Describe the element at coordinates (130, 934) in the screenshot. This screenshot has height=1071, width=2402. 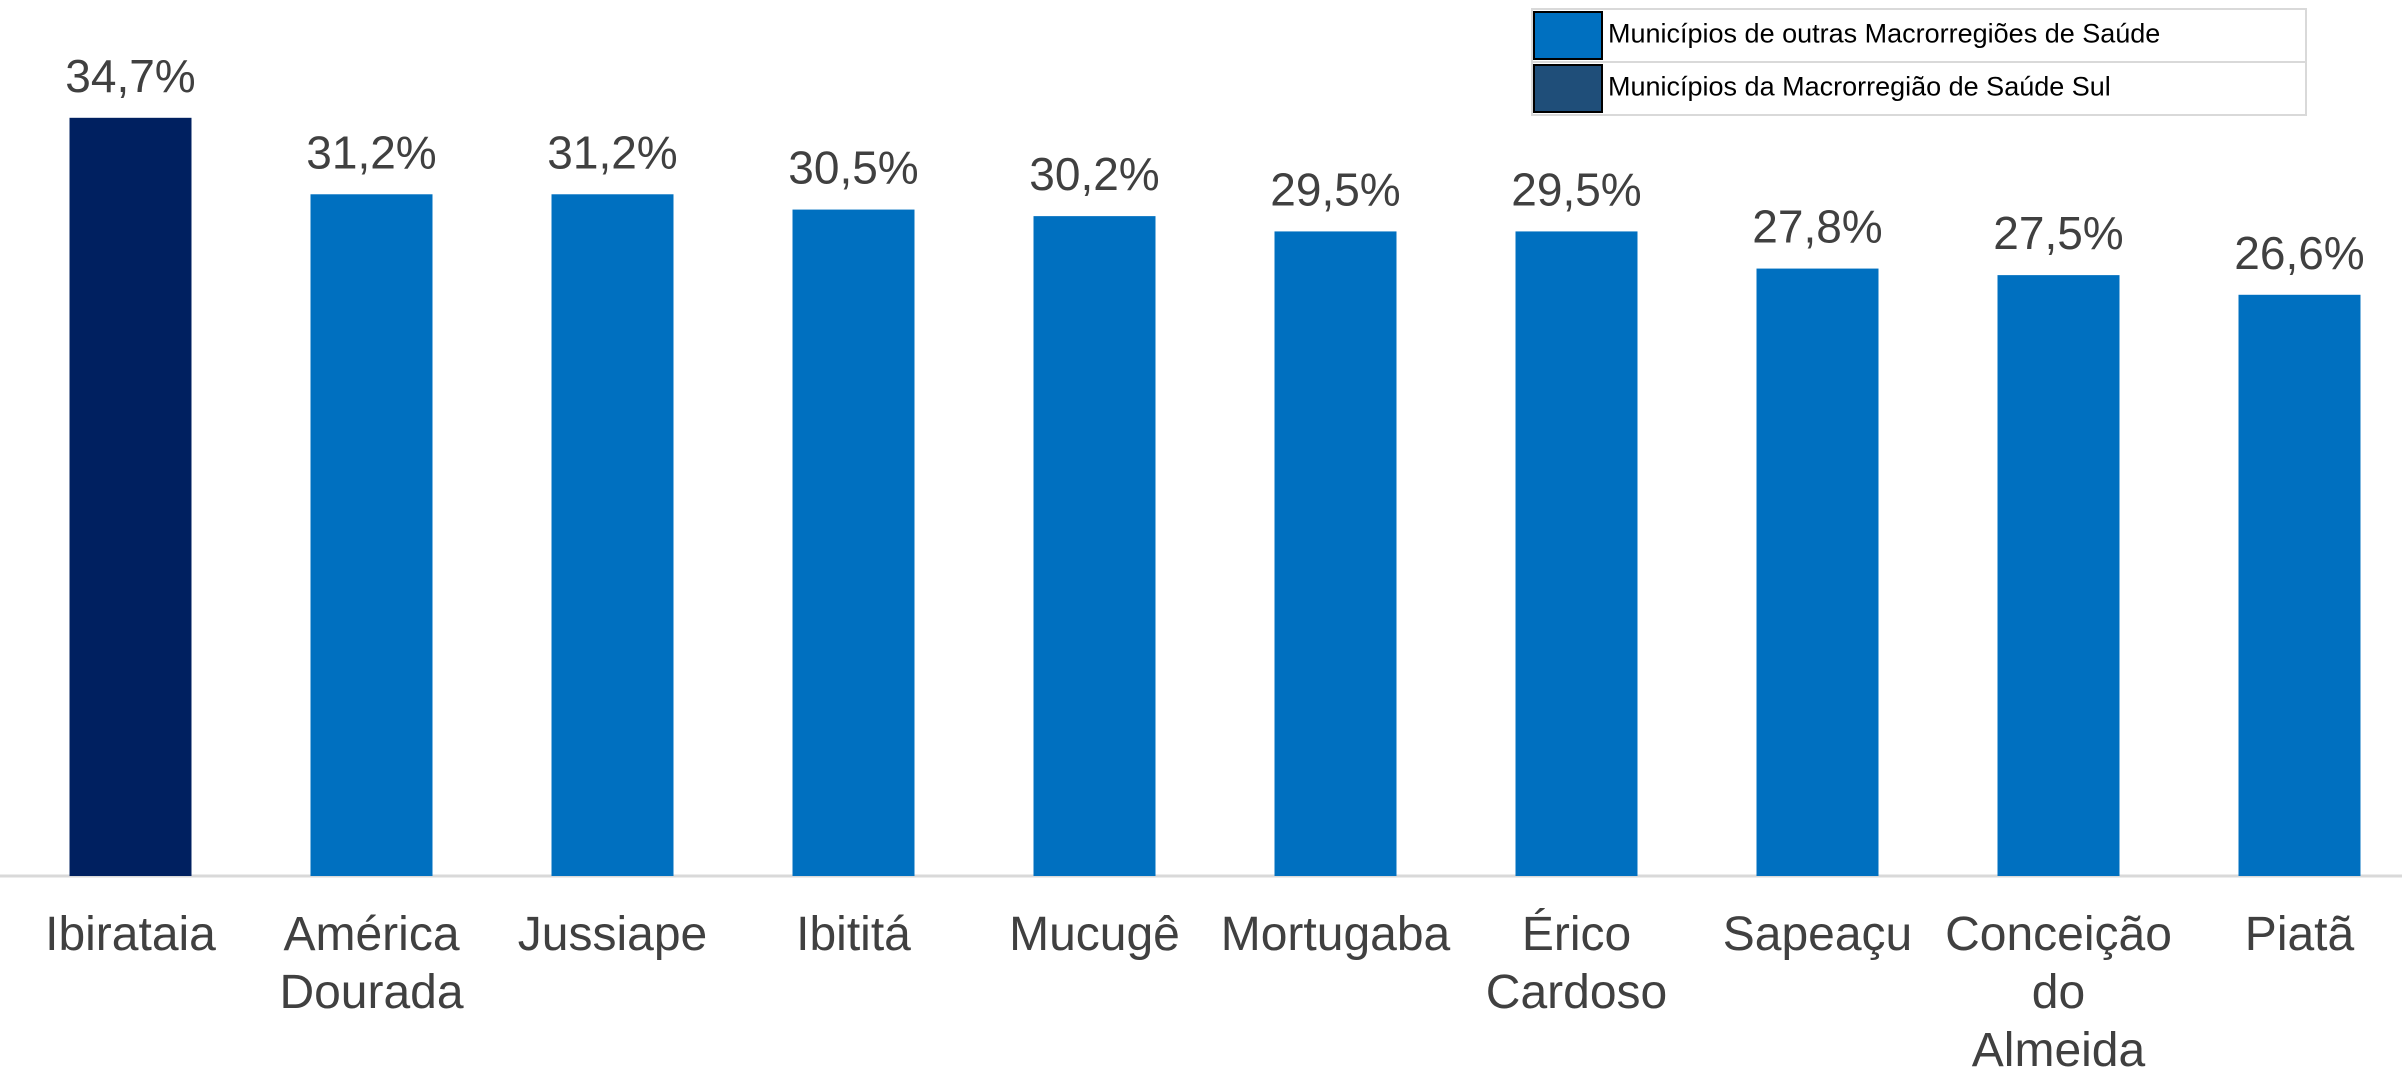
I see `x-tick-label: Ibirataia` at that location.